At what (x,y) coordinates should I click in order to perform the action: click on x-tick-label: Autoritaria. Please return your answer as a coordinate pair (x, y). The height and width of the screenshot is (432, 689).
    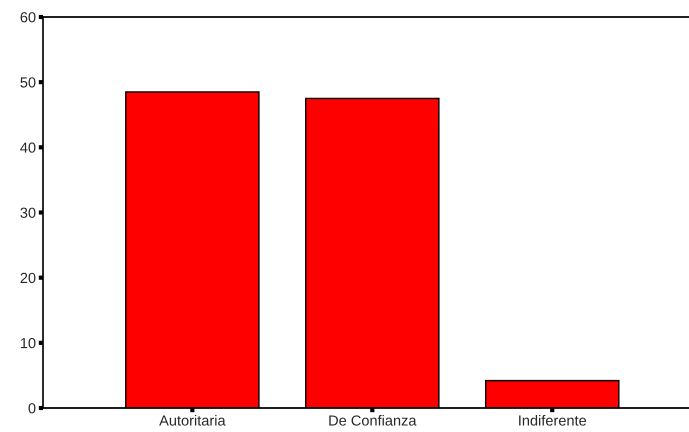
    Looking at the image, I should click on (192, 420).